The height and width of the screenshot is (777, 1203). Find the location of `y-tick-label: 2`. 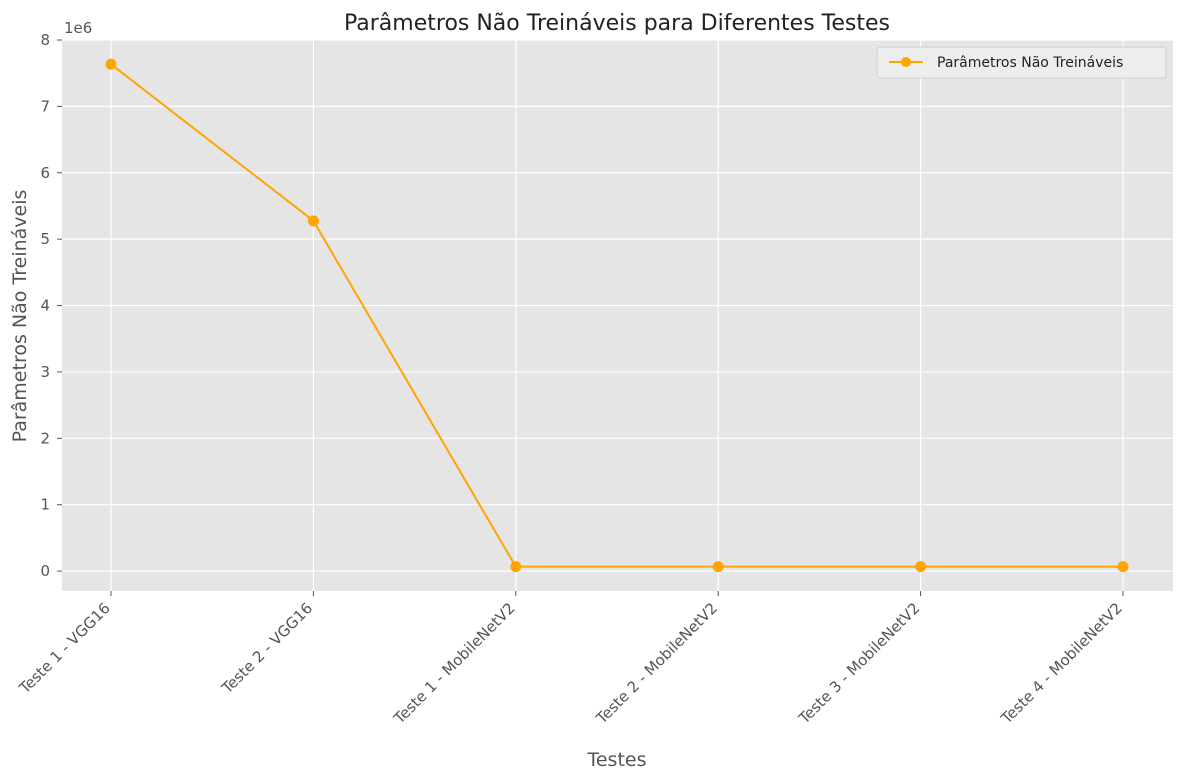

y-tick-label: 2 is located at coordinates (45, 438).